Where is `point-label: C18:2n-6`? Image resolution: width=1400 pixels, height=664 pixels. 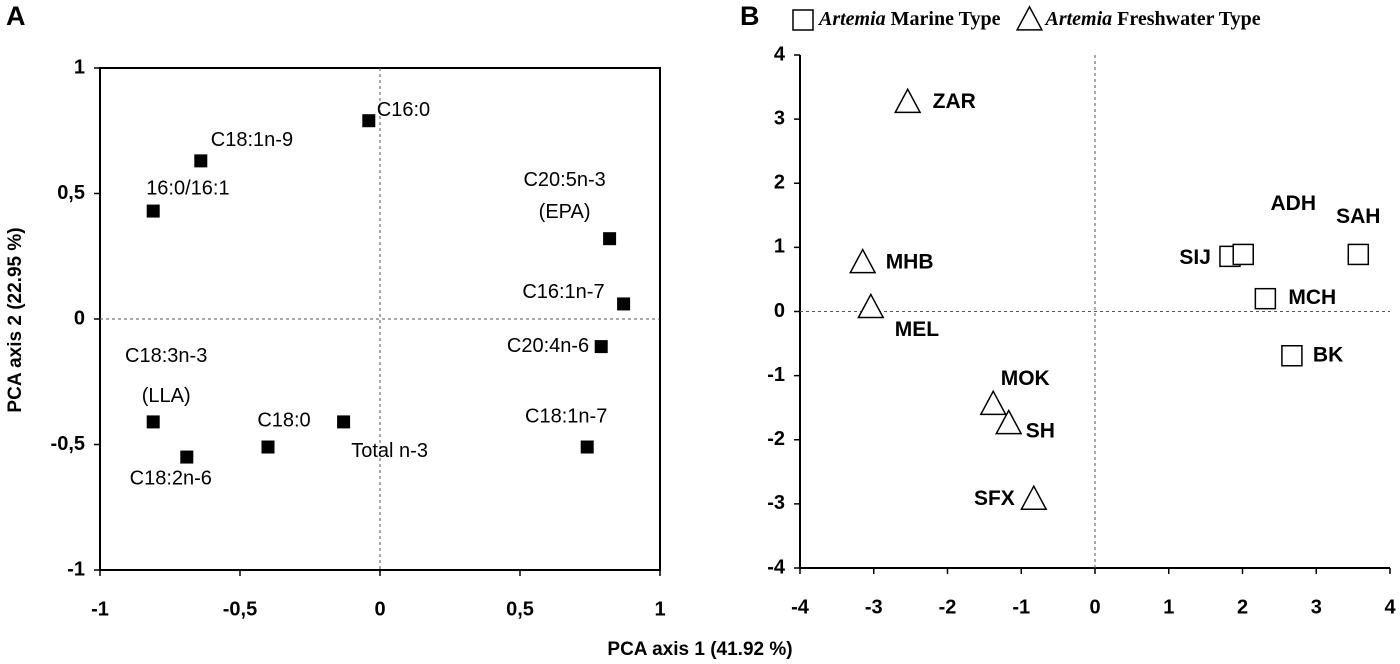
point-label: C18:2n-6 is located at coordinates (171, 478).